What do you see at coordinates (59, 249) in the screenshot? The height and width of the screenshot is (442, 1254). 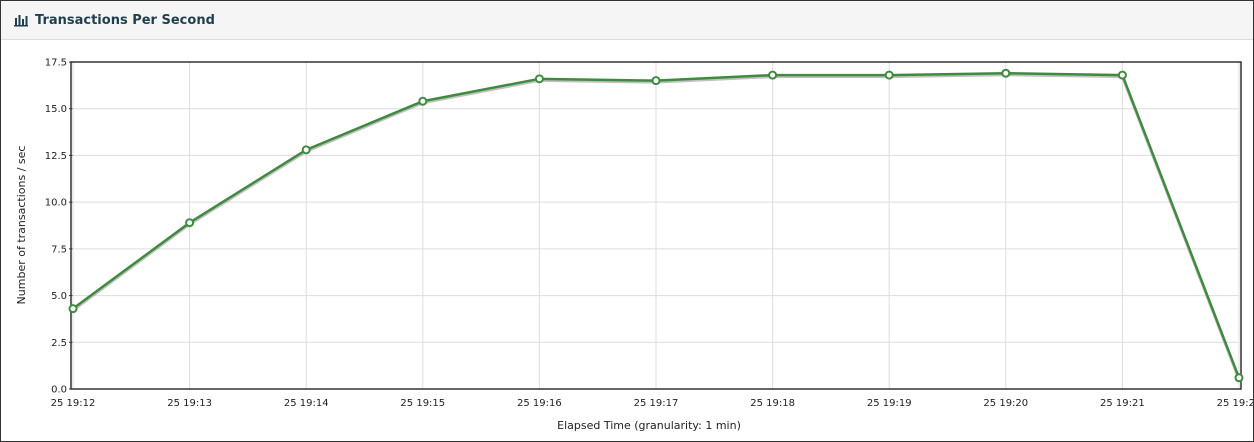 I see `y-tick-label: 7.5` at bounding box center [59, 249].